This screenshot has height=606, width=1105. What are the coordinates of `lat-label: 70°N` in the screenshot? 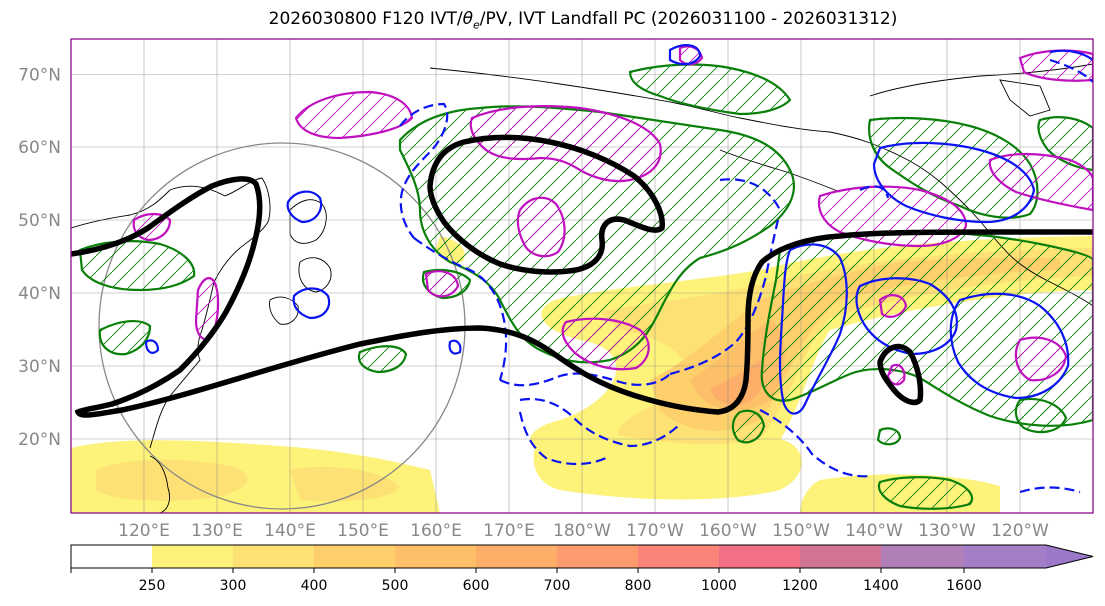 It's located at (39, 76).